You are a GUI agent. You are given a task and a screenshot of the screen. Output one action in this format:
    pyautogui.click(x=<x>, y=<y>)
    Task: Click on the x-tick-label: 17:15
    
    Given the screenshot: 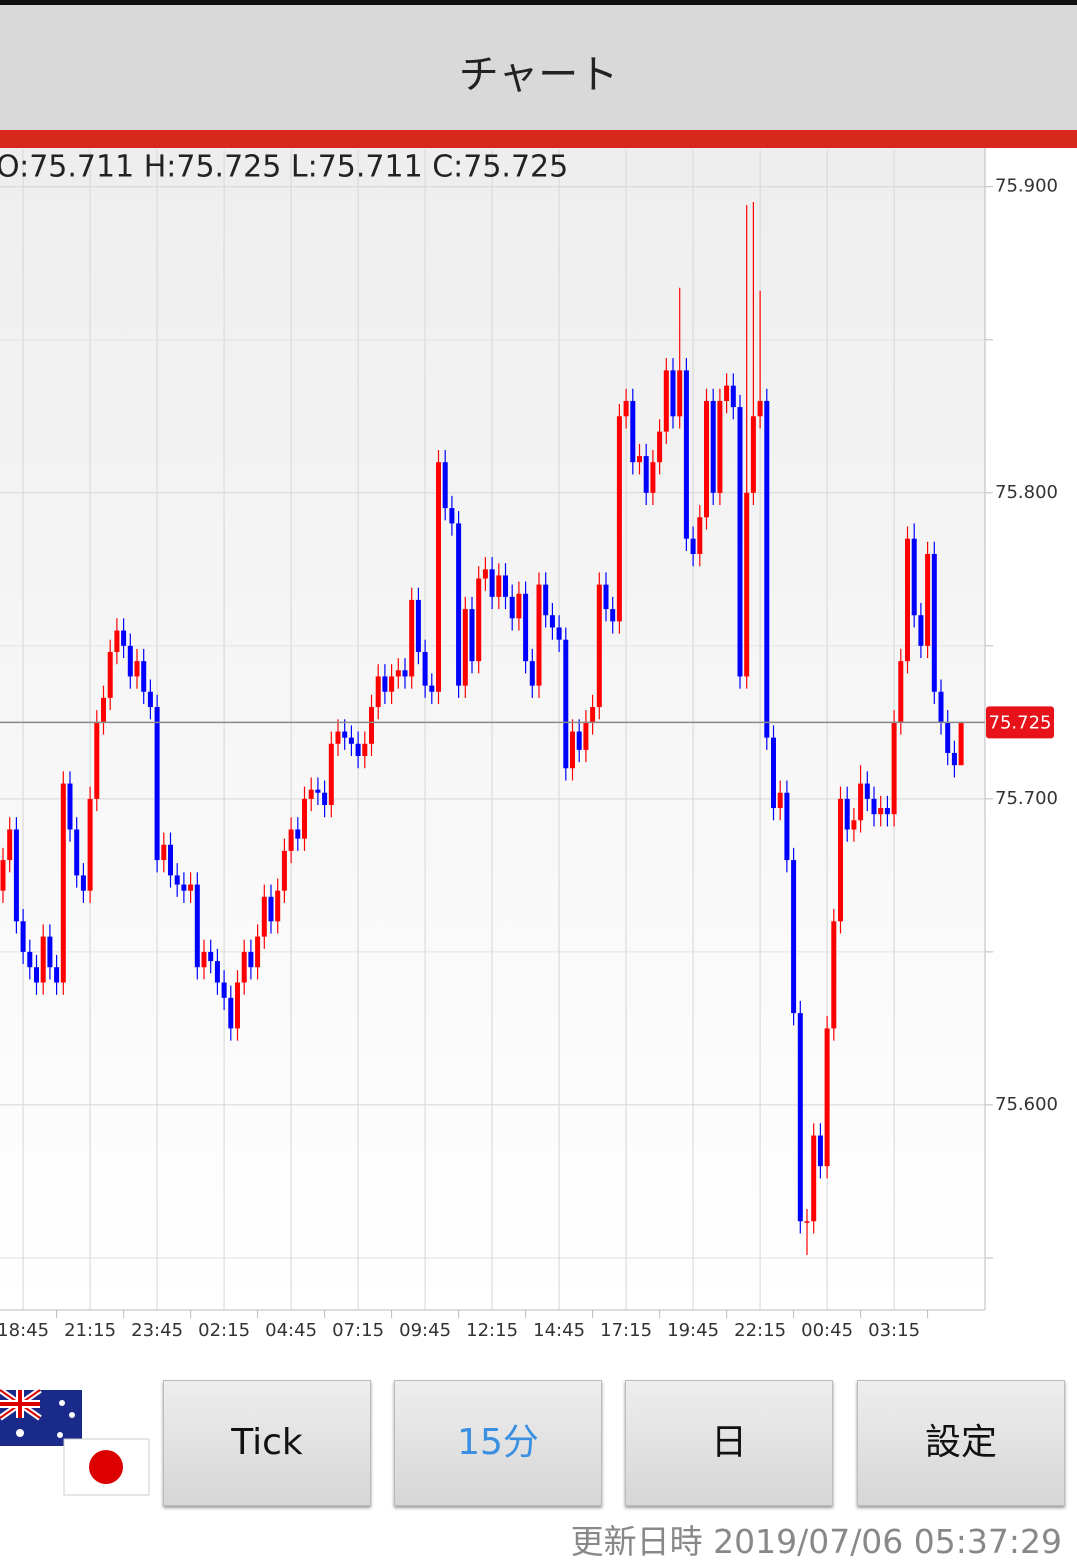 What is the action you would take?
    pyautogui.click(x=626, y=1330)
    